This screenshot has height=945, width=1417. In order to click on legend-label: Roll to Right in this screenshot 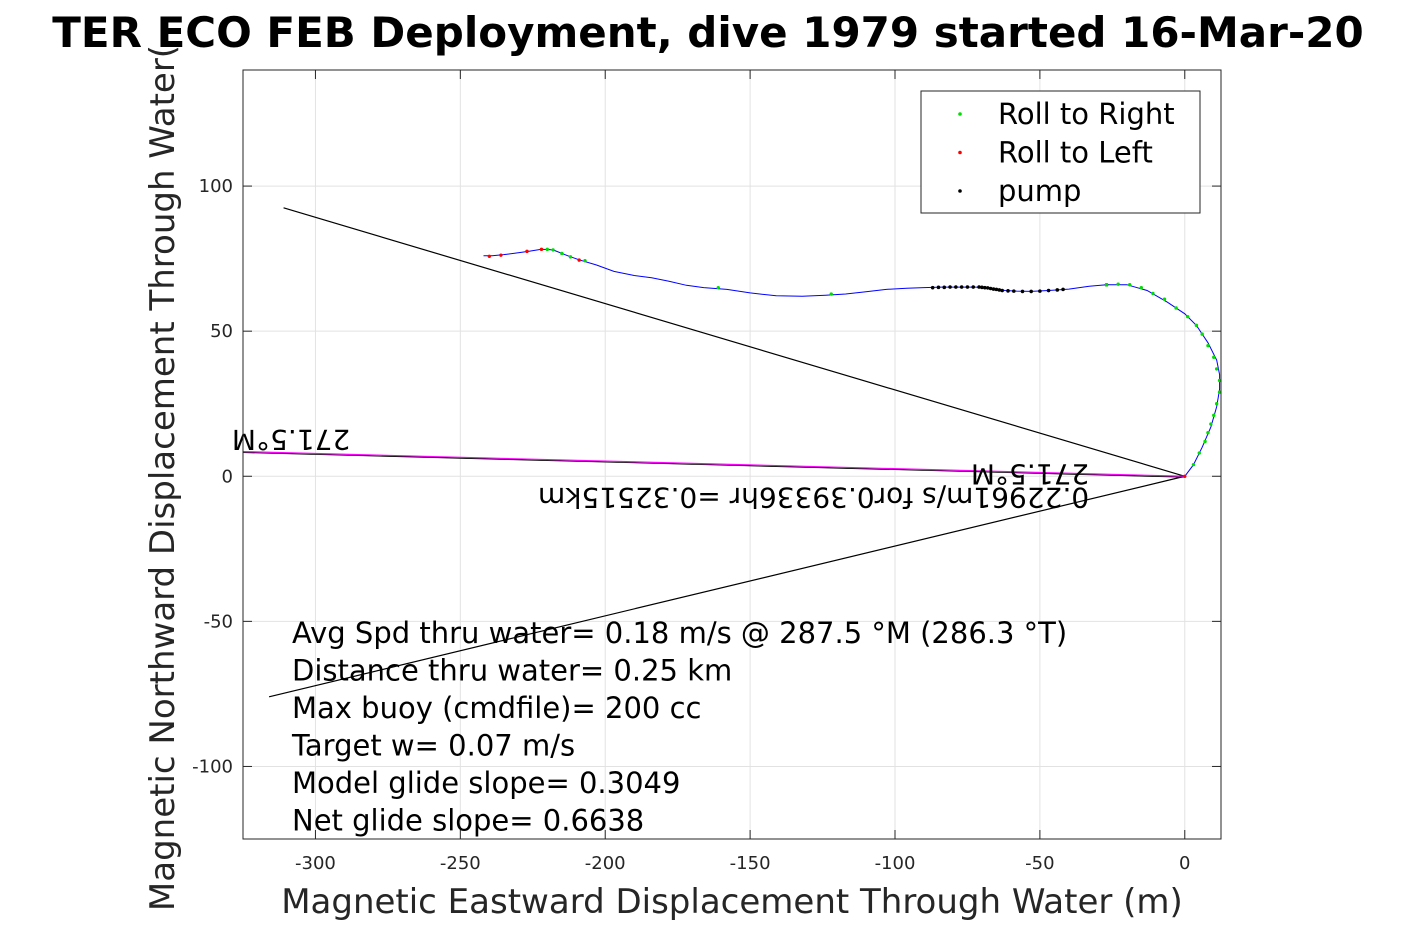, I will do `click(1086, 114)`.